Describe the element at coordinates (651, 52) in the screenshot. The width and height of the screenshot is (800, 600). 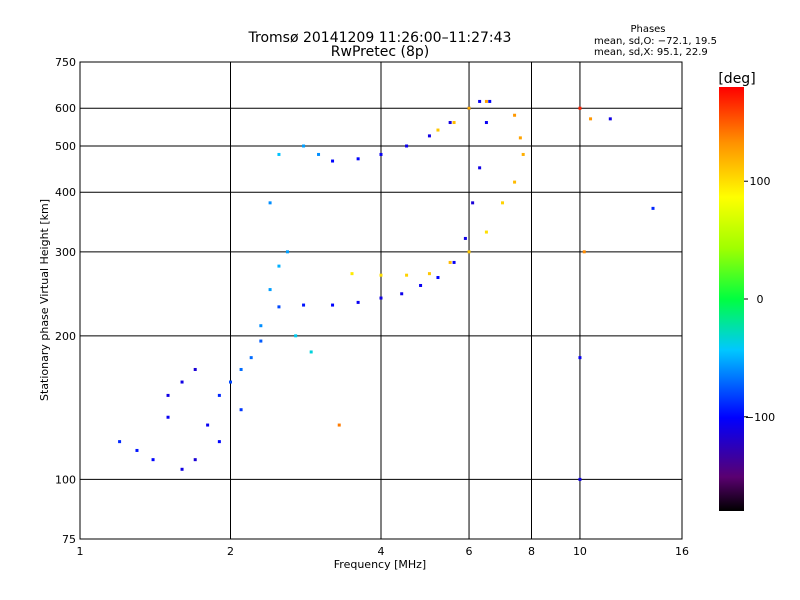
I see `stats-line-x: mean, sd,X: 95.1, 22.9` at that location.